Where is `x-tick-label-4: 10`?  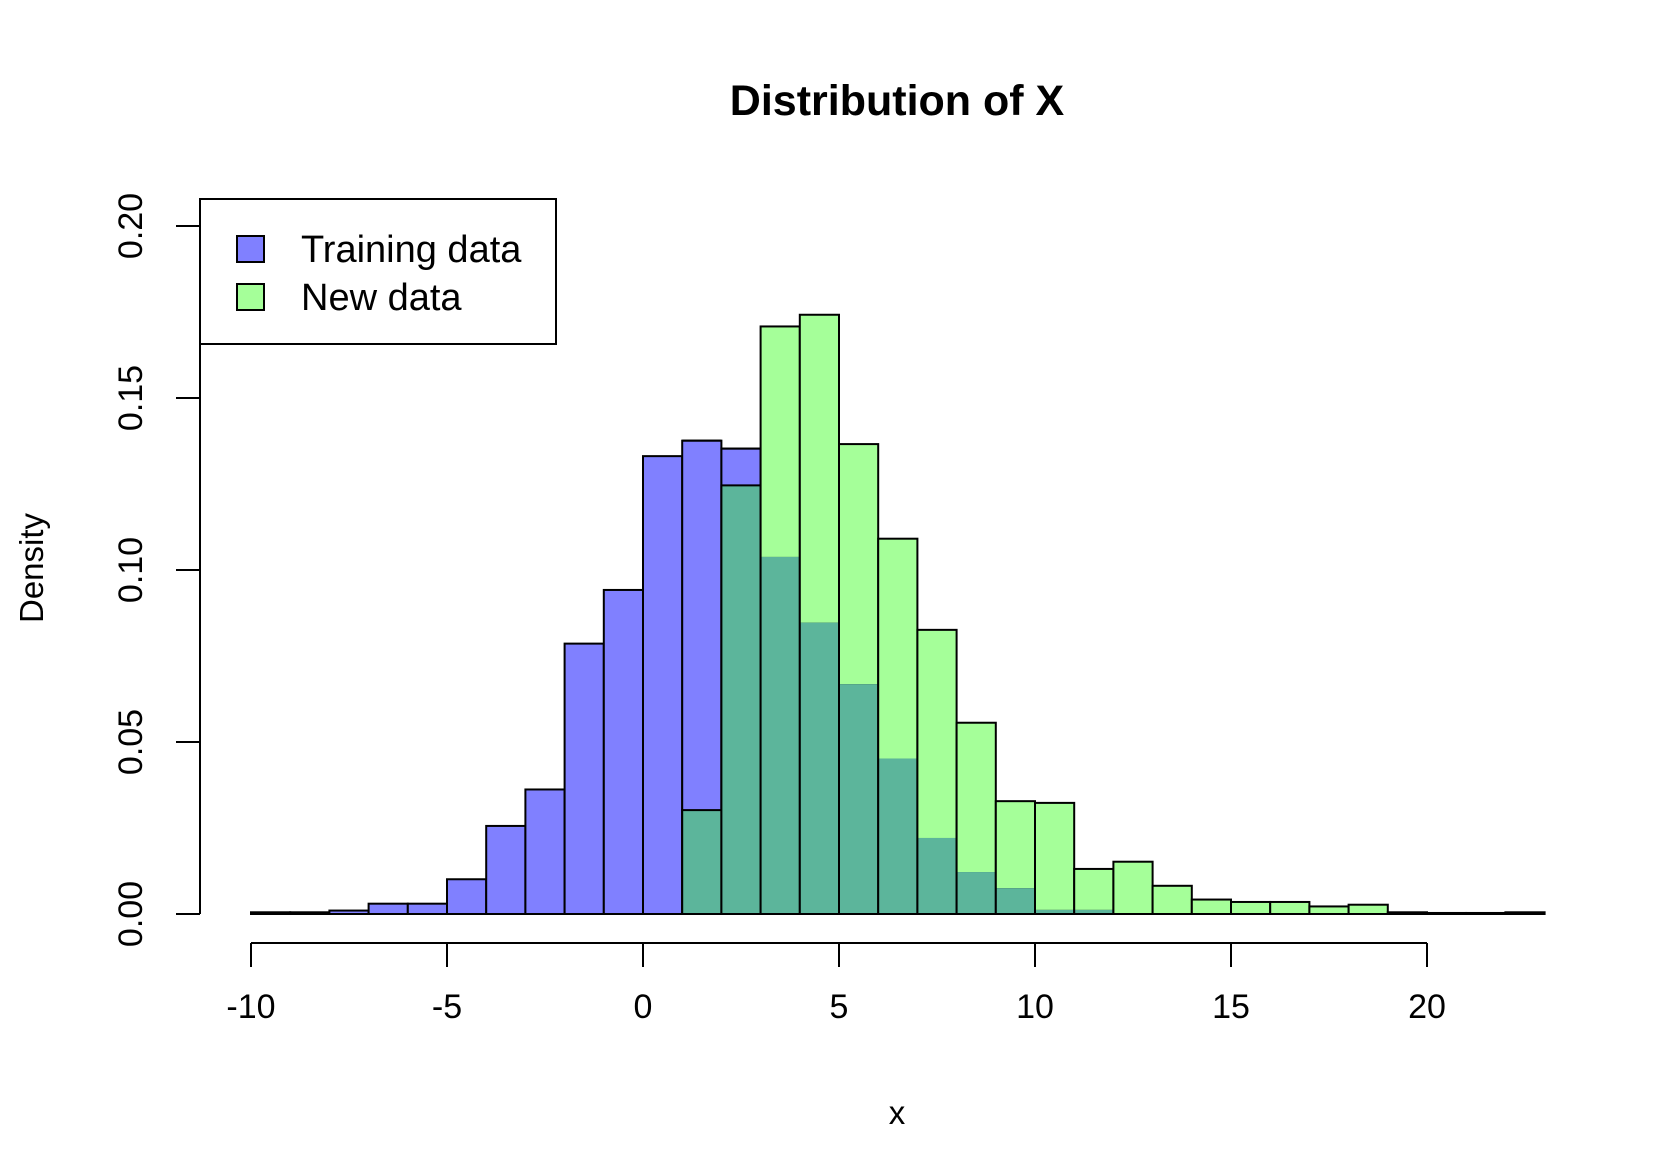
x-tick-label-4: 10 is located at coordinates (1035, 1007).